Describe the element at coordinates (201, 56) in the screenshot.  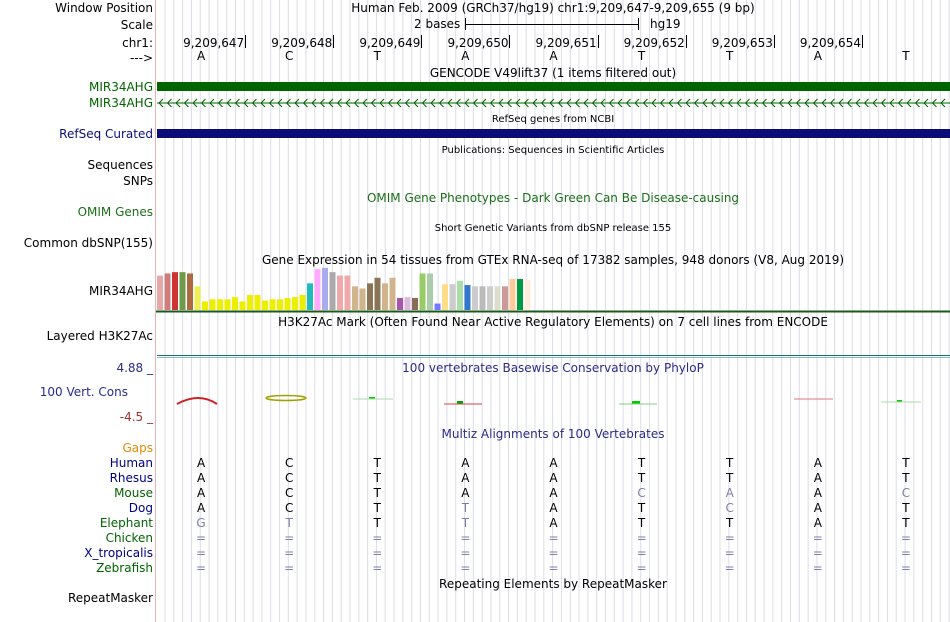
I see `reference-base: A` at that location.